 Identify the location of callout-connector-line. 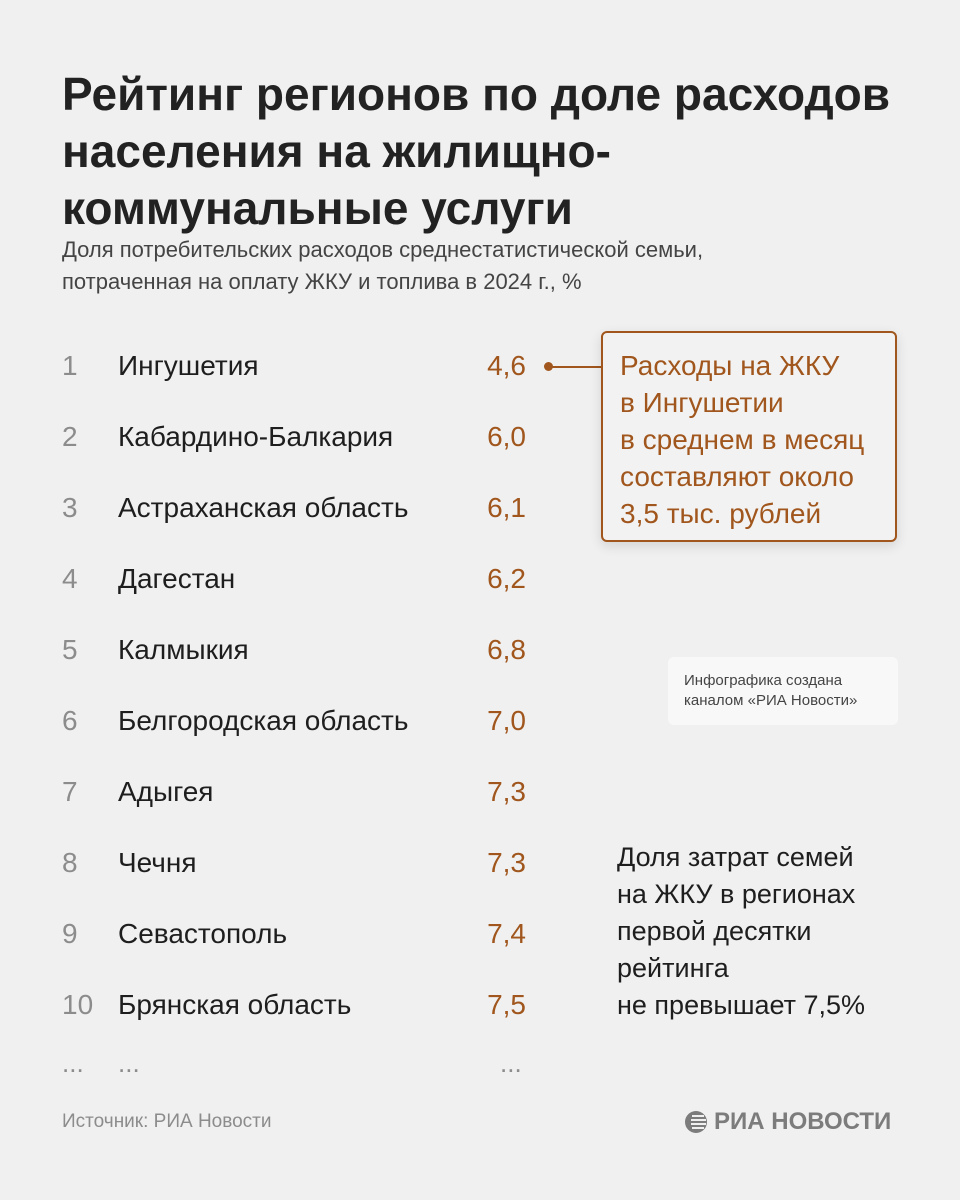
(576, 367).